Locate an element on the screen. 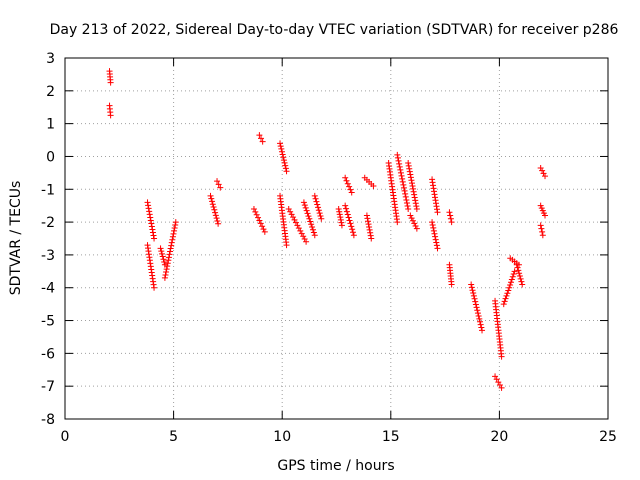 The width and height of the screenshot is (640, 480). x-tick-label: 0 is located at coordinates (65, 437).